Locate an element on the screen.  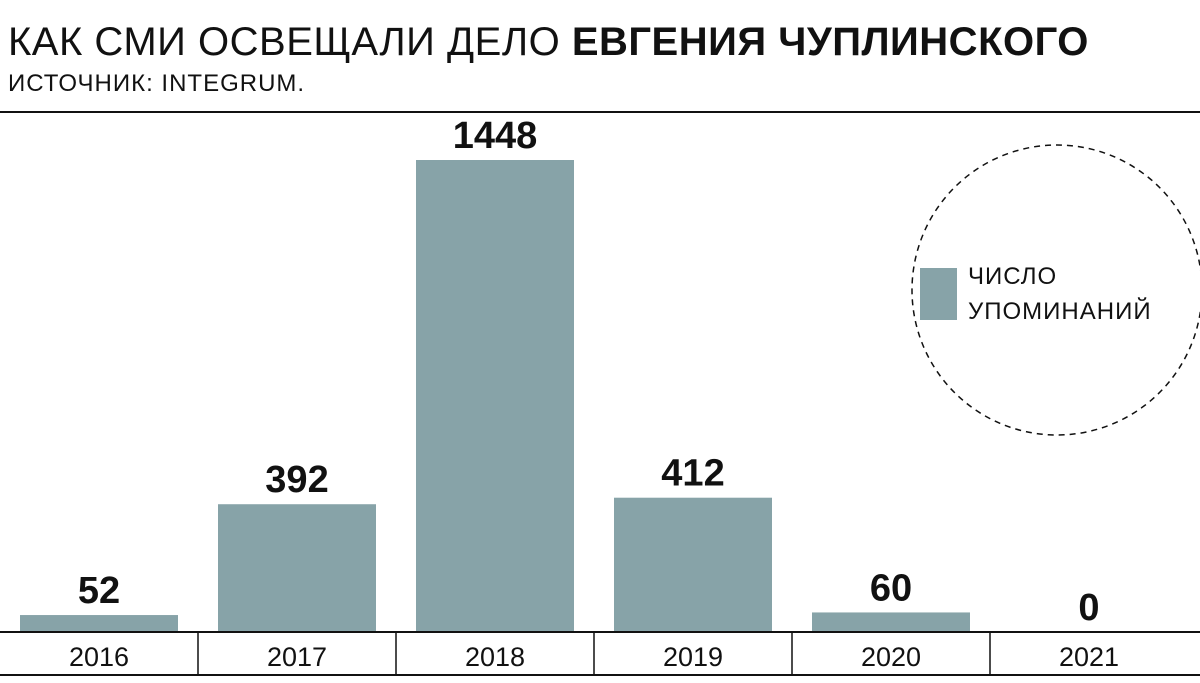
bar-2016 is located at coordinates (99, 623).